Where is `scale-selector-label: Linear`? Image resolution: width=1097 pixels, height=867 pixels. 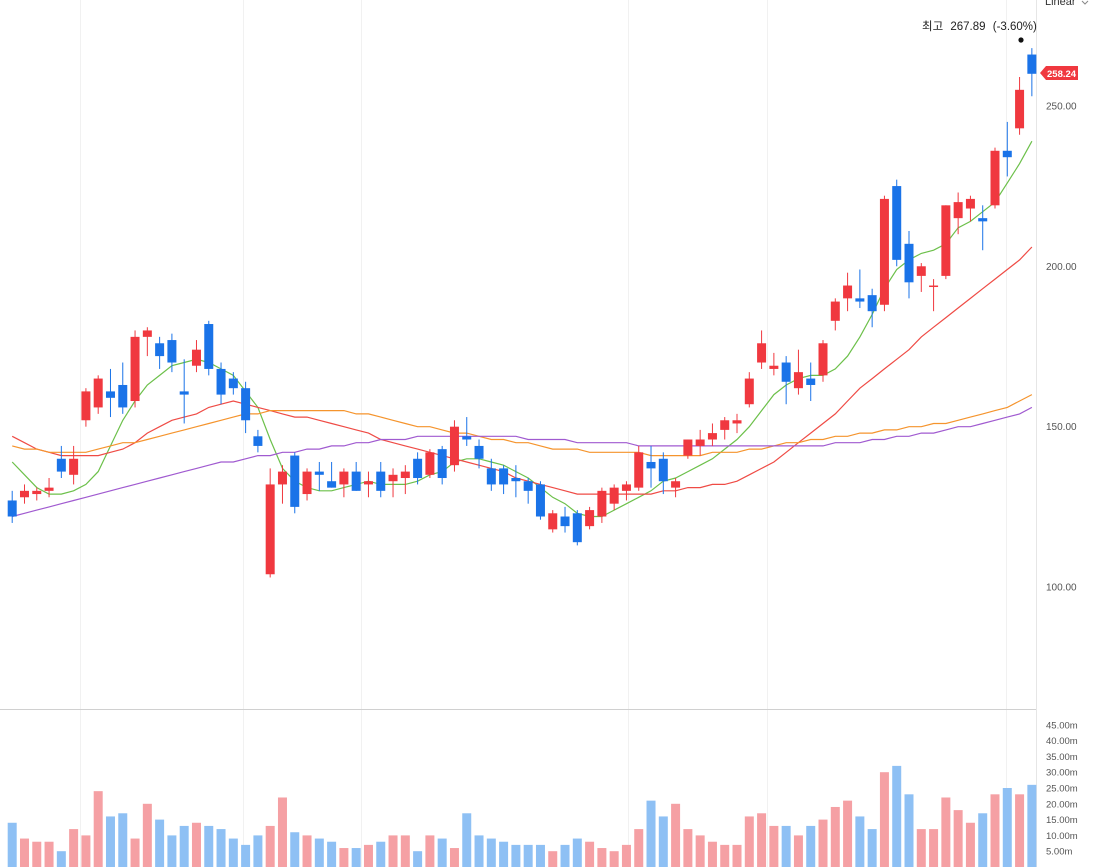
scale-selector-label: Linear is located at coordinates (1060, 4).